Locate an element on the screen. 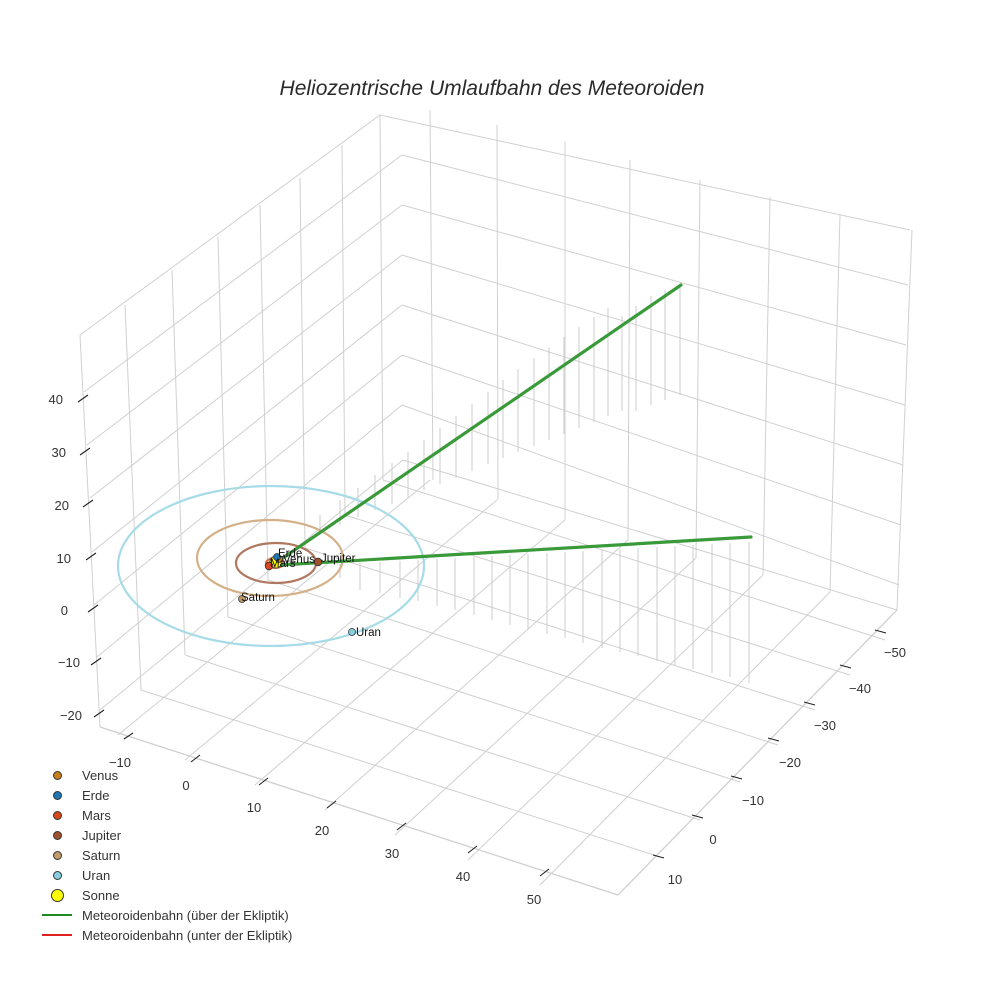  red-line-icon is located at coordinates (57, 935).